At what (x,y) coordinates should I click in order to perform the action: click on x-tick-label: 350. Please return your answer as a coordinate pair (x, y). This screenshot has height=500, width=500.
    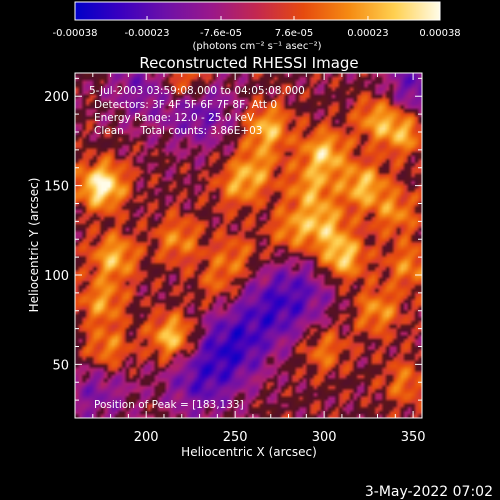
    Looking at the image, I should click on (413, 437).